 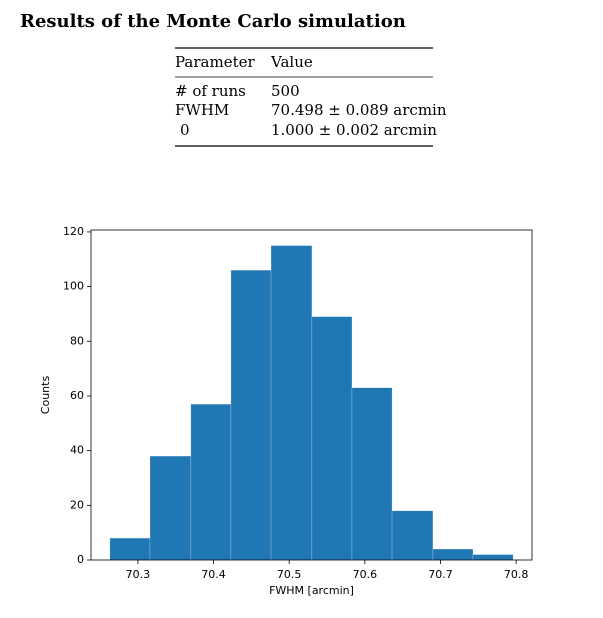 I want to click on y-tick-label: 40, so click(x=77, y=450).